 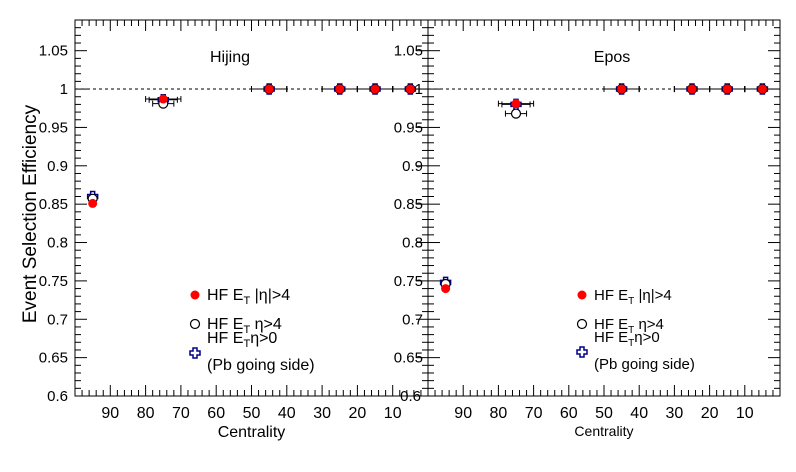 I want to click on series-open-cross, so click(x=257, y=143).